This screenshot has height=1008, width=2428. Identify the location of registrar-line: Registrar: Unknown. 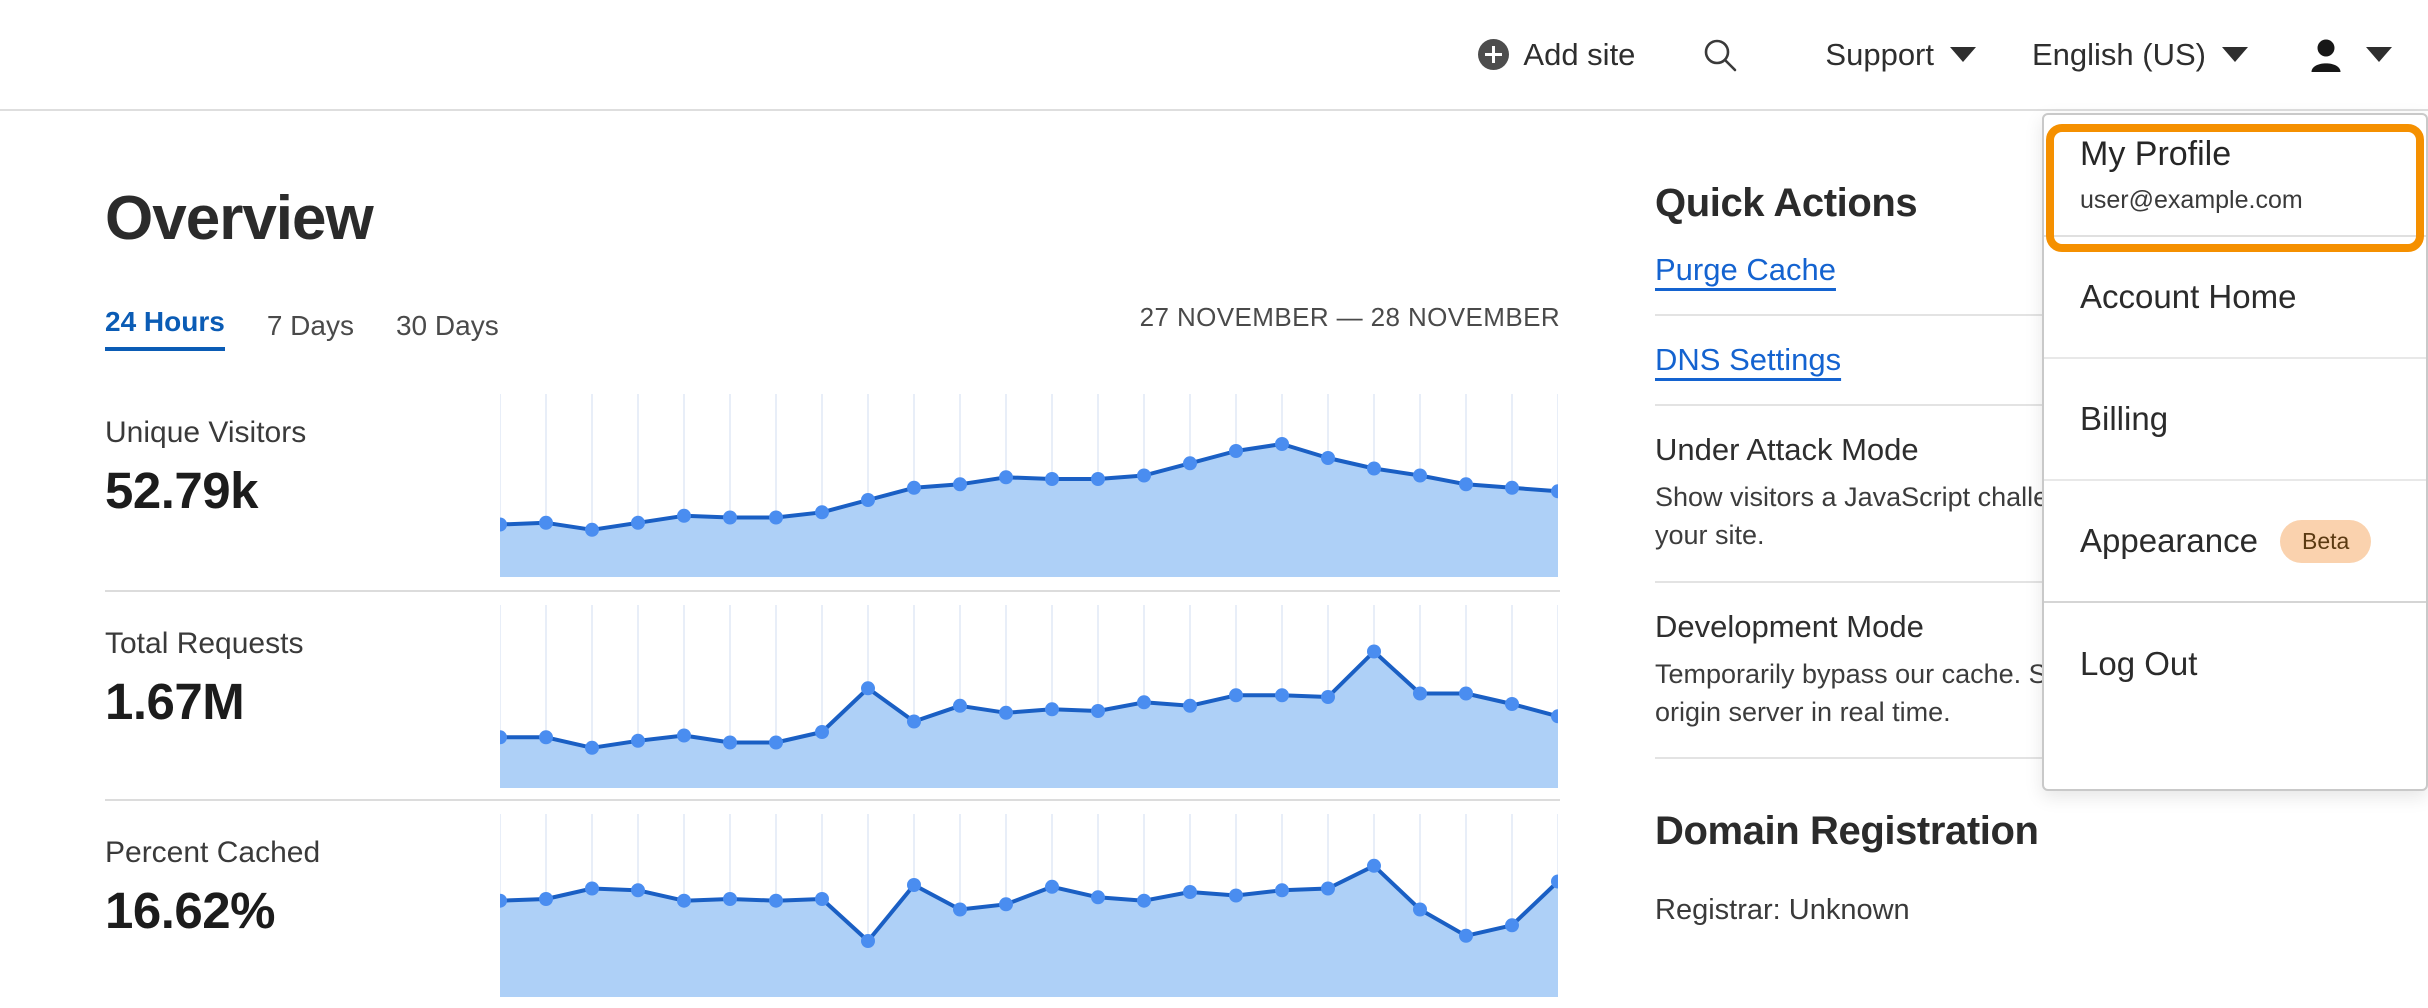
(1782, 910).